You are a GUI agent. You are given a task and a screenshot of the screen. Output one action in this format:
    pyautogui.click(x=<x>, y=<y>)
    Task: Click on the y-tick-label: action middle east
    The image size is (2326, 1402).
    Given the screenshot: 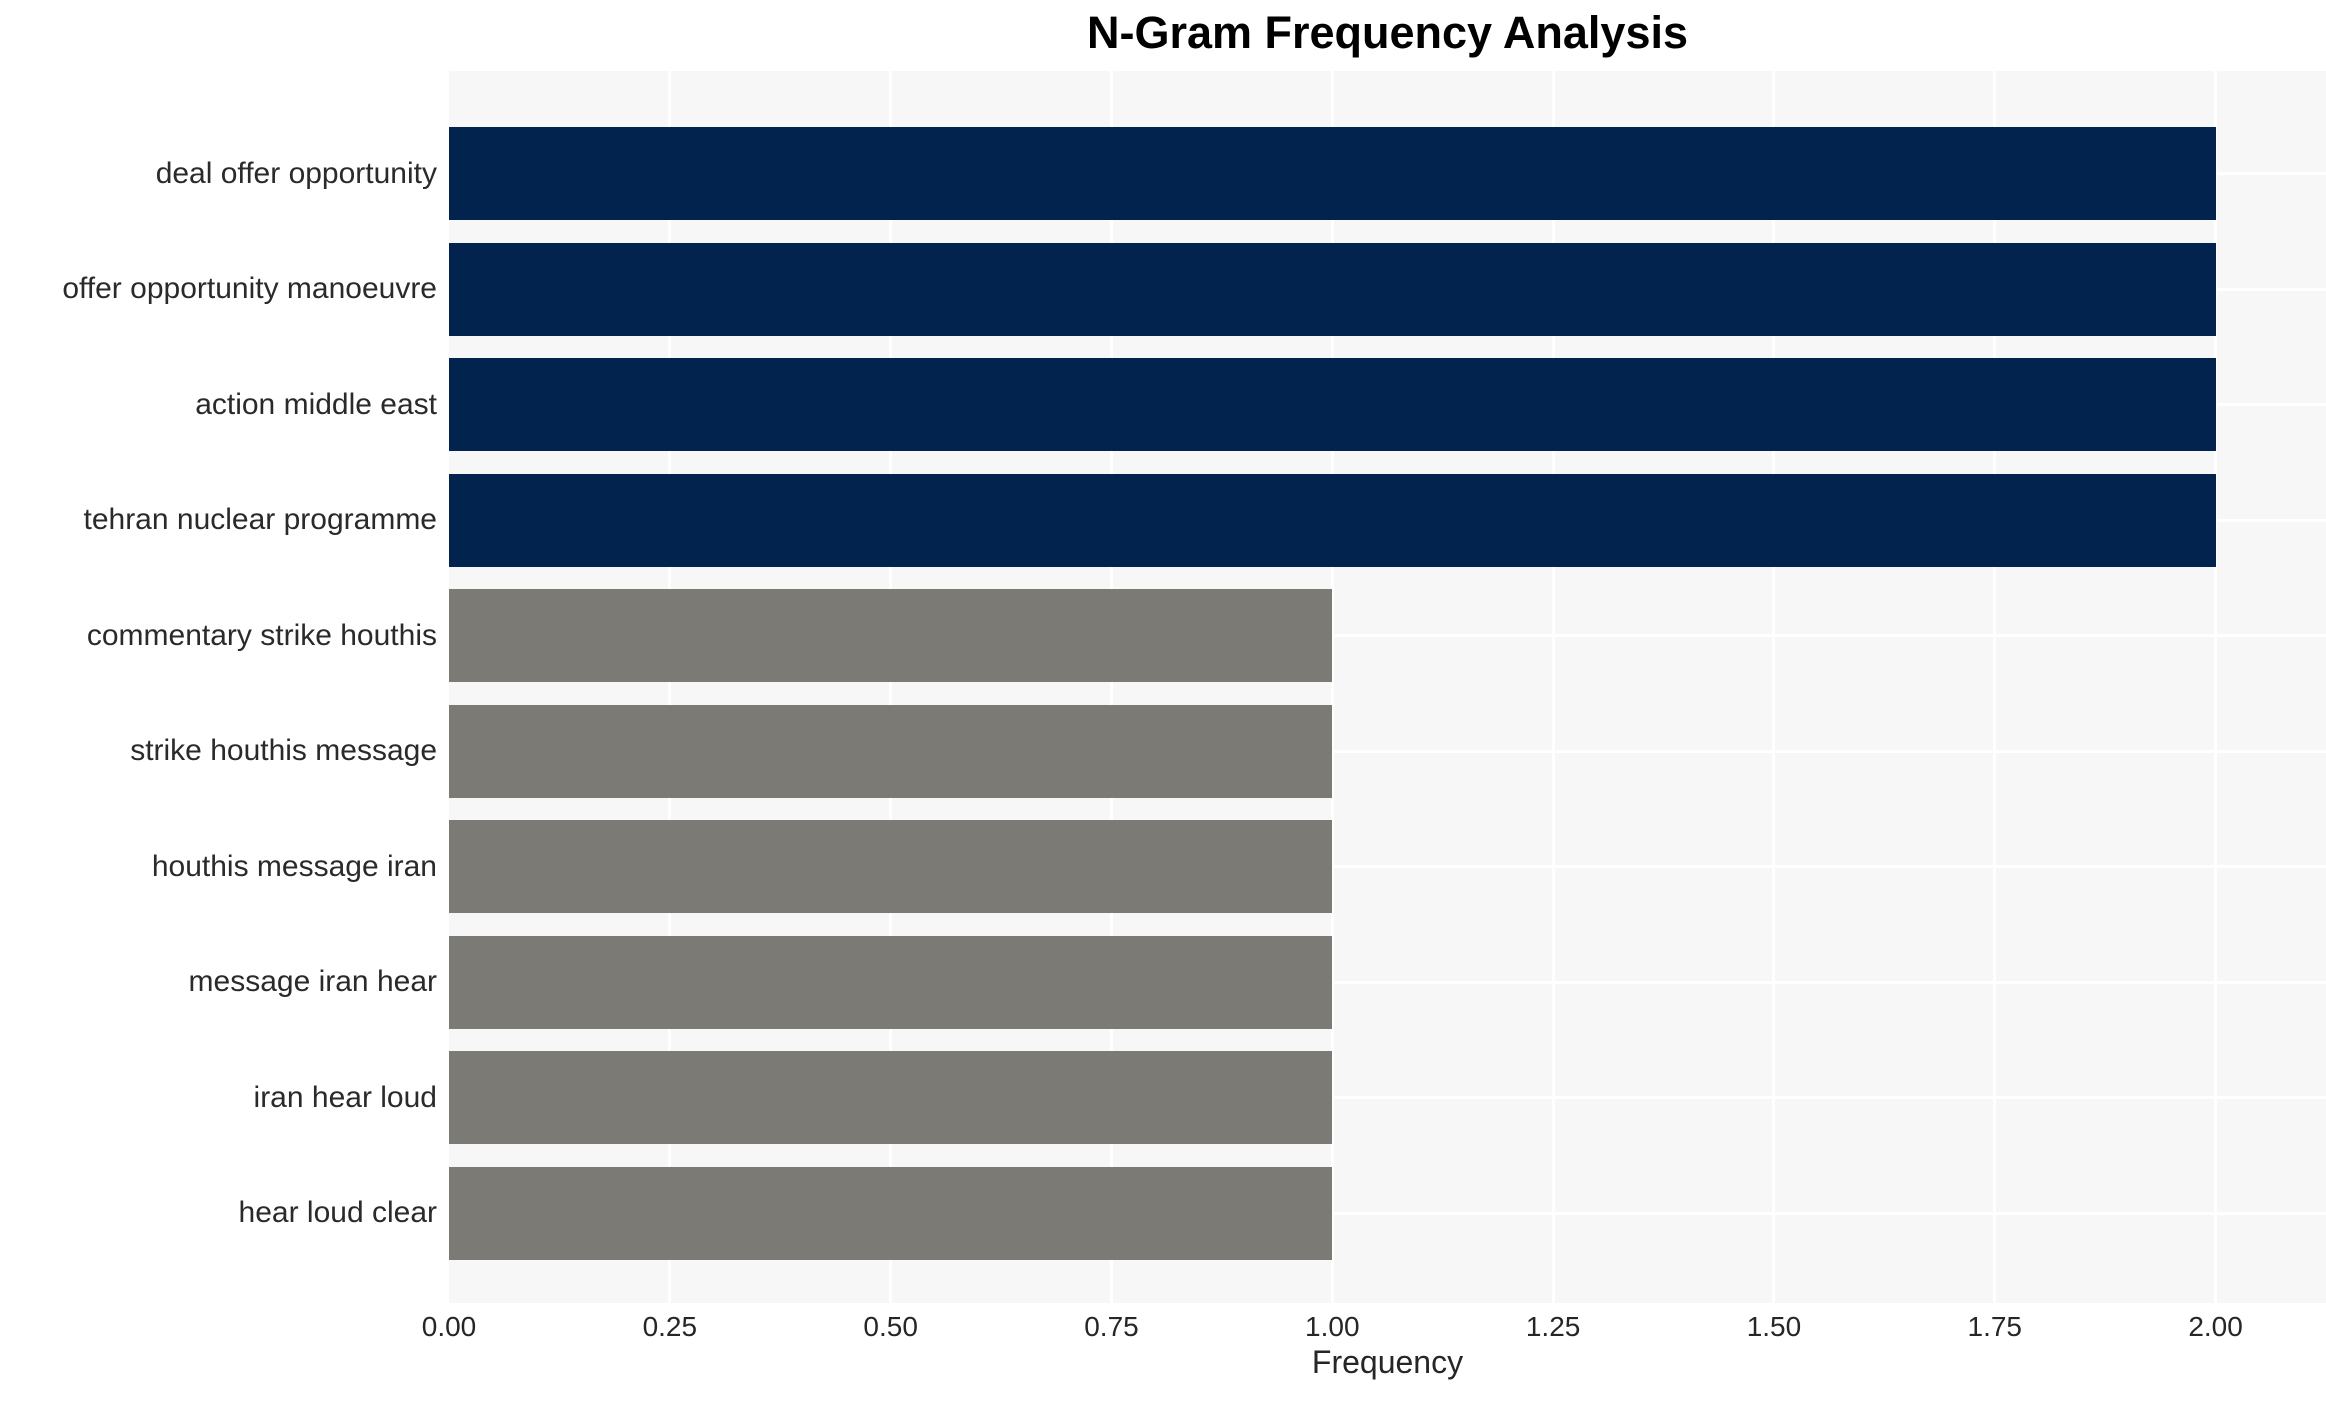 What is the action you would take?
    pyautogui.click(x=316, y=404)
    